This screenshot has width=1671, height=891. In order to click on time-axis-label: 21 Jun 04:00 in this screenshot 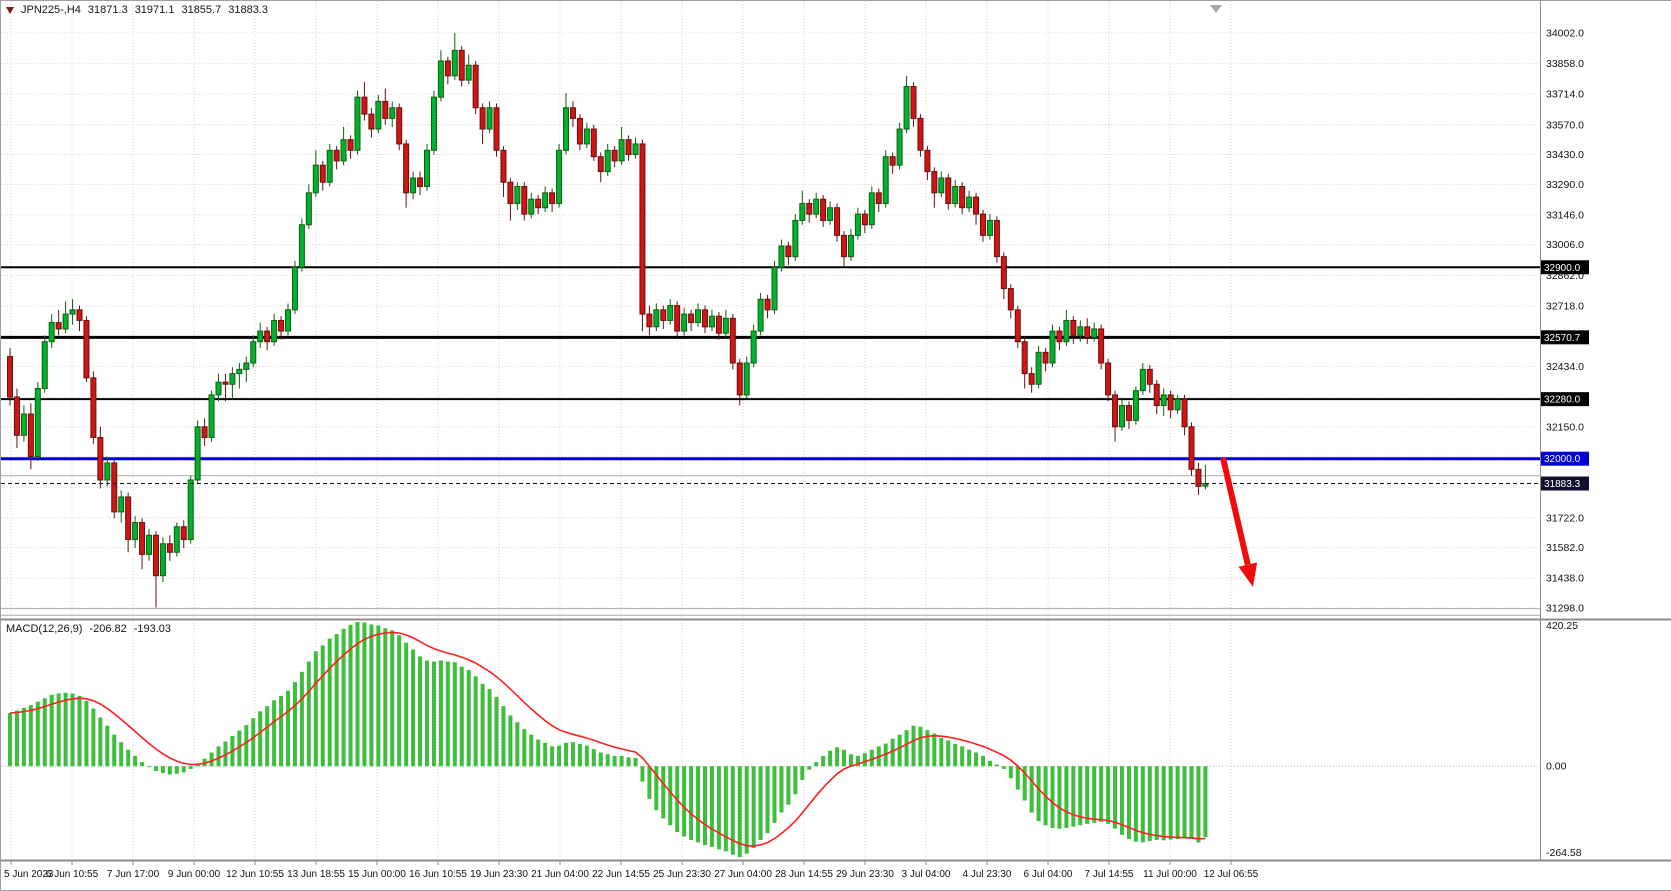, I will do `click(560, 874)`.